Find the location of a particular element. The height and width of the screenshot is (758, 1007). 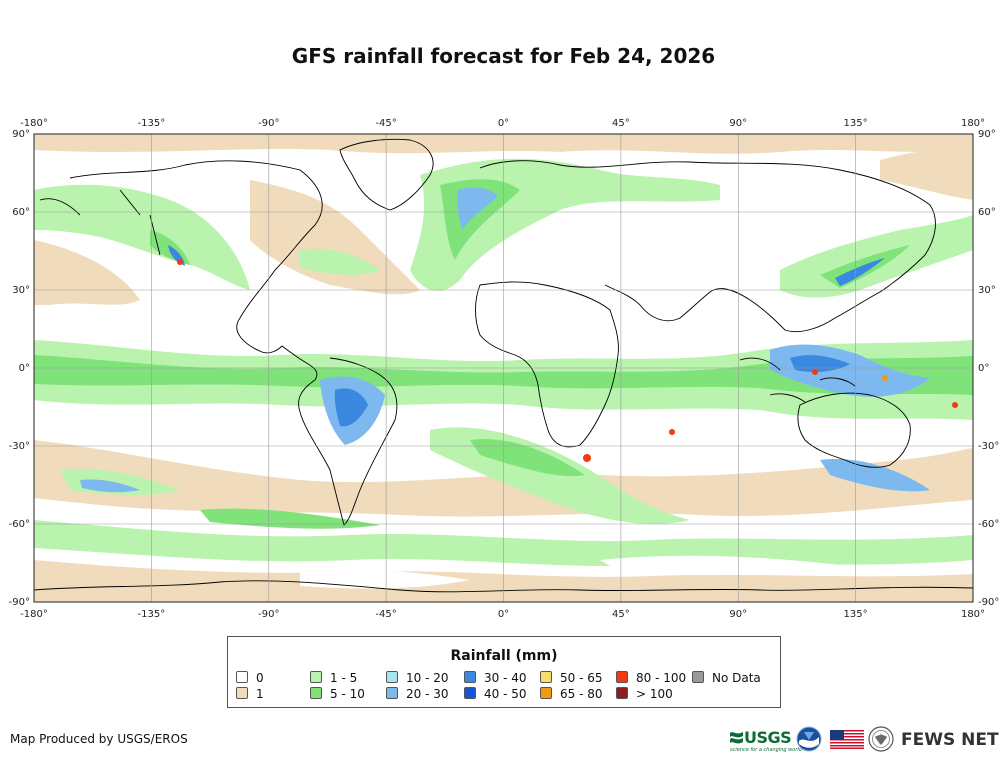

map-title: GFS rainfall forecast for Feb 24, 2026 is located at coordinates (503, 56).